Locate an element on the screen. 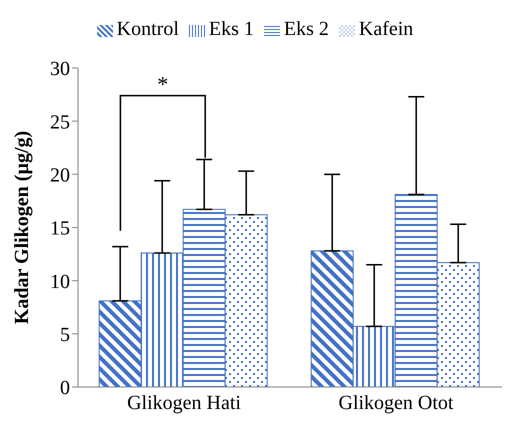 This screenshot has width=520, height=445. y-tick-label: 0 is located at coordinates (65, 388).